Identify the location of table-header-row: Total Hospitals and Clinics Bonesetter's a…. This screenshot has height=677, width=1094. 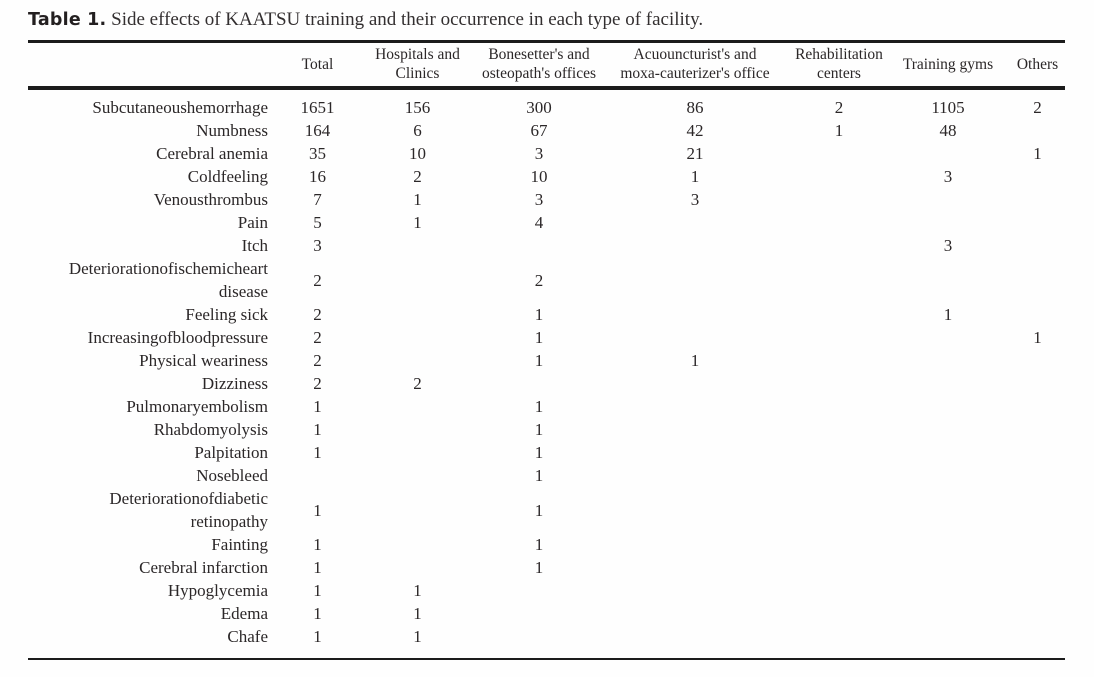
(546, 65).